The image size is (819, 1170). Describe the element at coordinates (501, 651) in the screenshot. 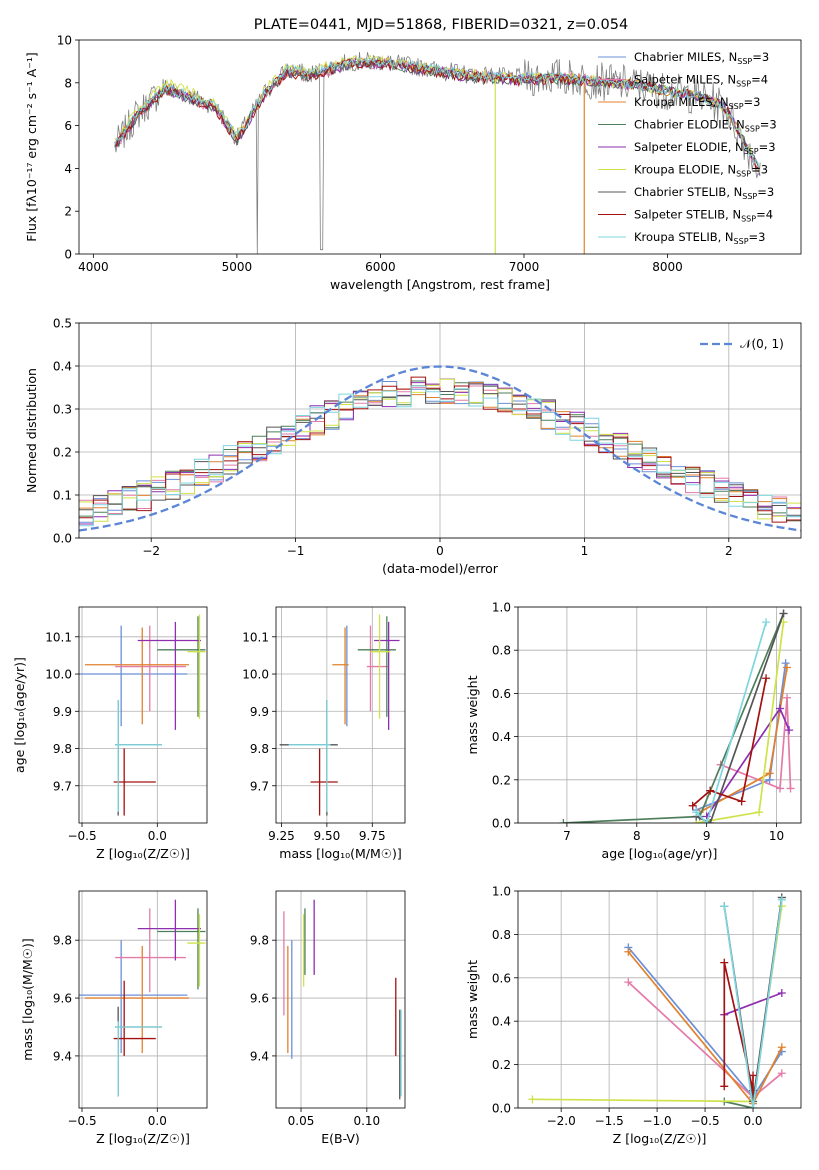

I see `y-tick-label: 0.8` at that location.